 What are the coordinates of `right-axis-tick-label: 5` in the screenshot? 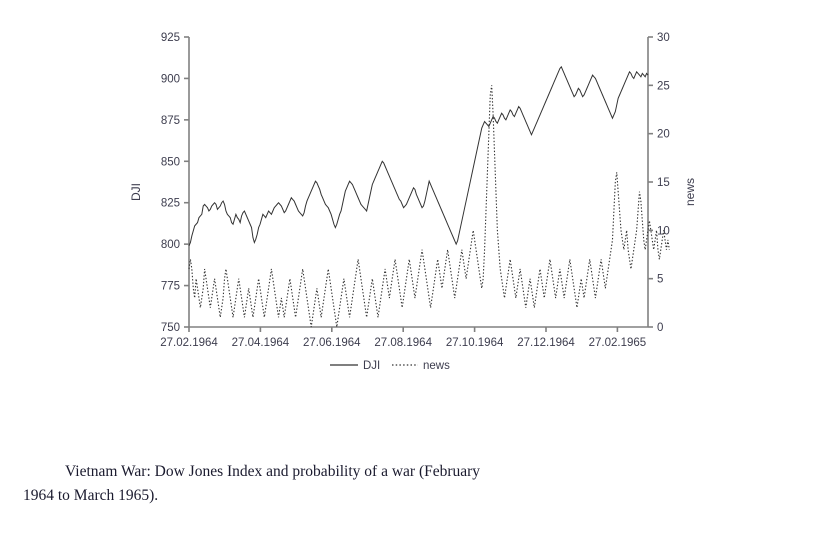 It's located at (660, 280).